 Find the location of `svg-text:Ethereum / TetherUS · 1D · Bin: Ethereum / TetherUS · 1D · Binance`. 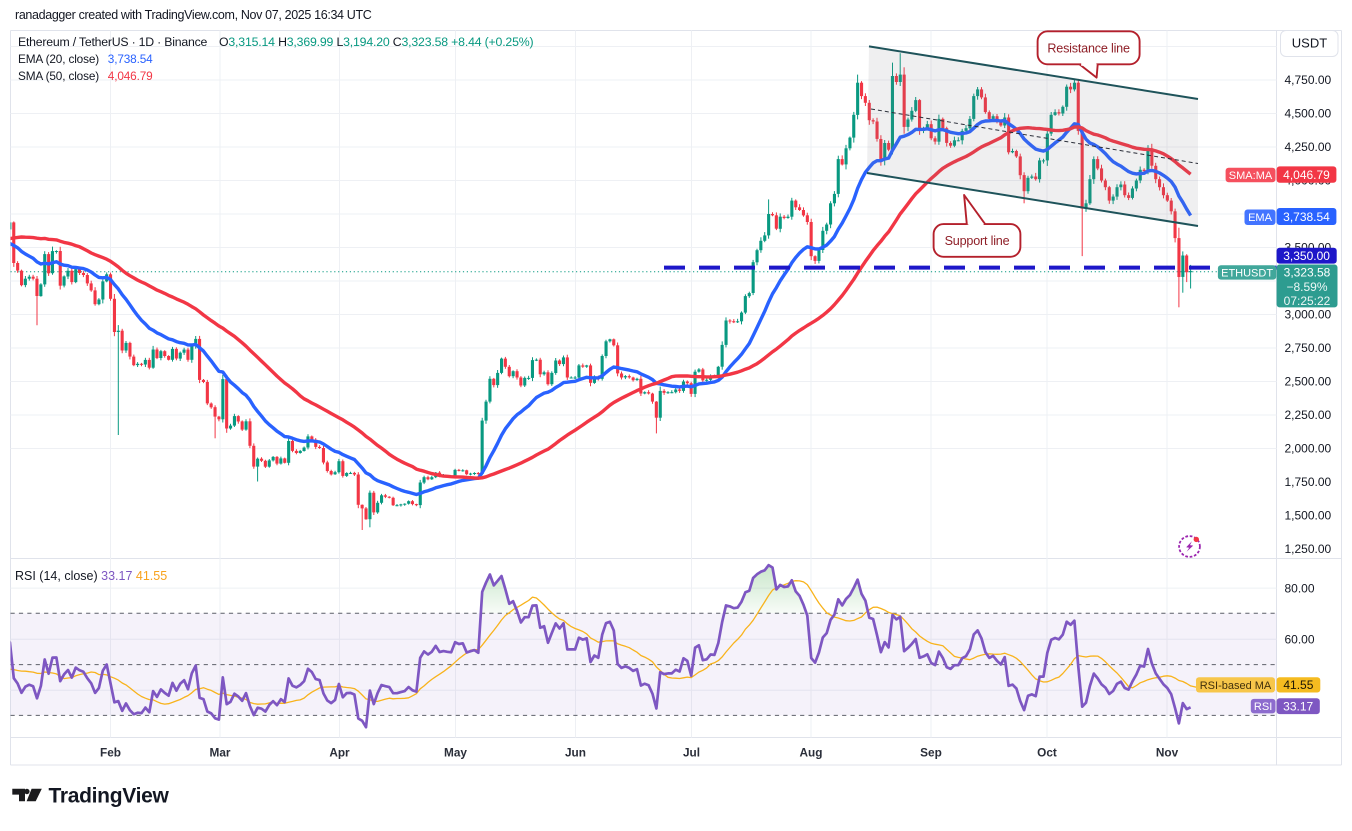

svg-text:Ethereum / TetherUS · 1D · Bin: Ethereum / TetherUS · 1D · Binance is located at coordinates (113, 42).